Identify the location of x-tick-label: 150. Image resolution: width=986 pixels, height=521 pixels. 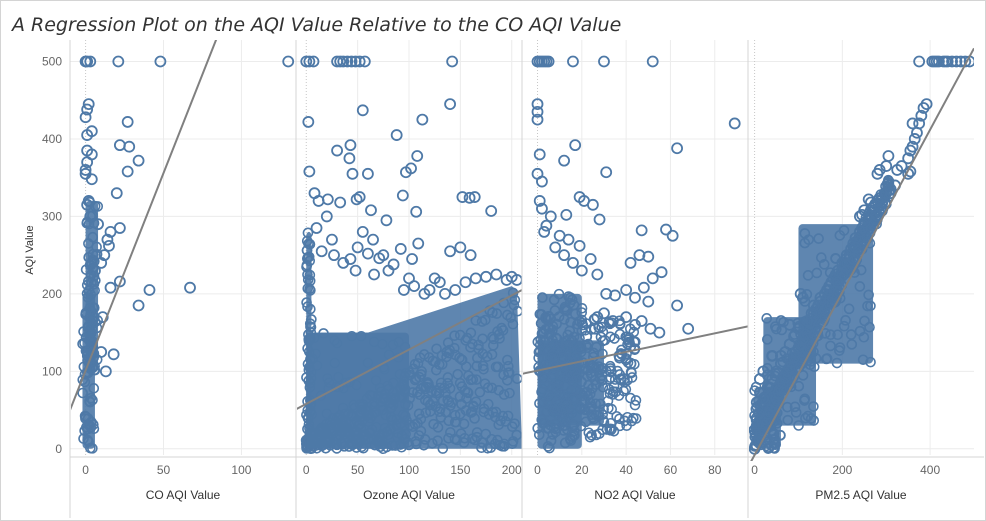
(460, 470).